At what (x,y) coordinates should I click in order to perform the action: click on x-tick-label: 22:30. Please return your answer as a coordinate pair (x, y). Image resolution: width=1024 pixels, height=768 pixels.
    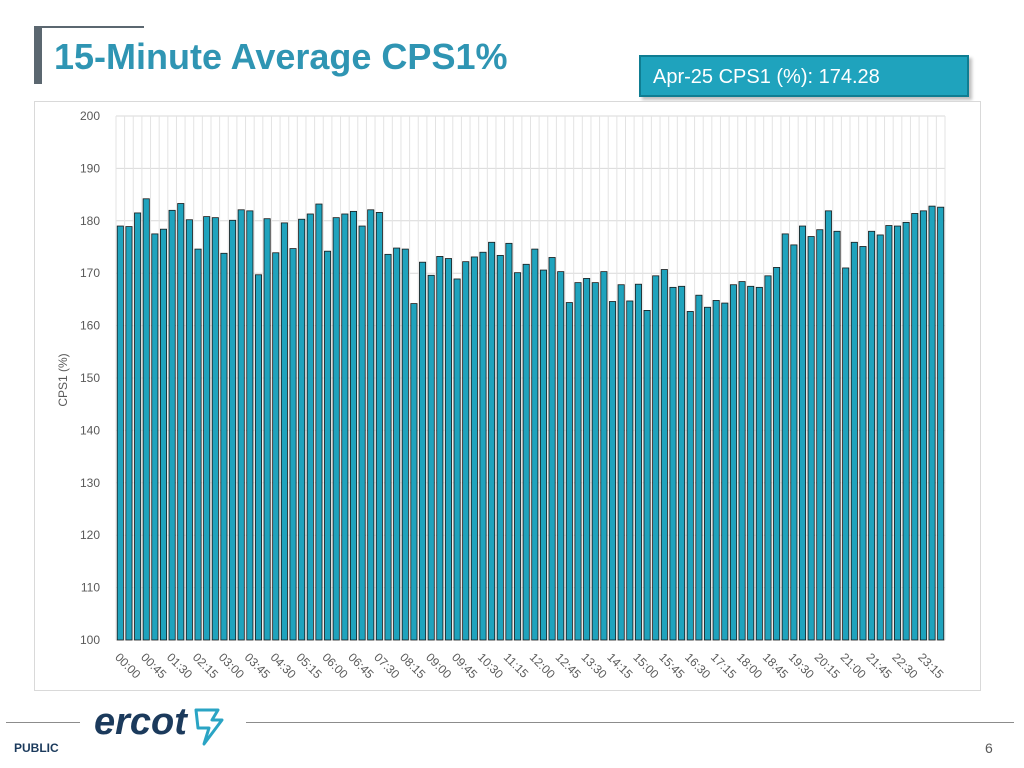
    Looking at the image, I should click on (904, 665).